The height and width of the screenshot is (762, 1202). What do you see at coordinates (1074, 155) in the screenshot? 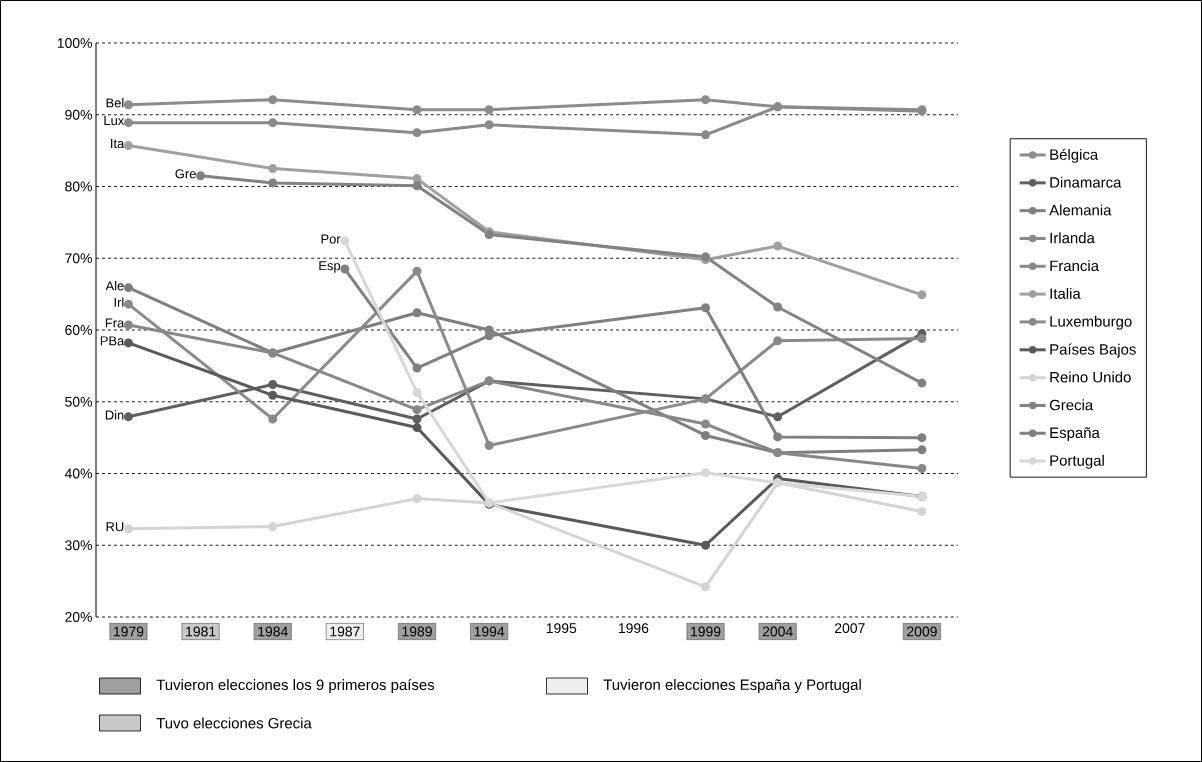
I see `legend-label: Bélgica` at bounding box center [1074, 155].